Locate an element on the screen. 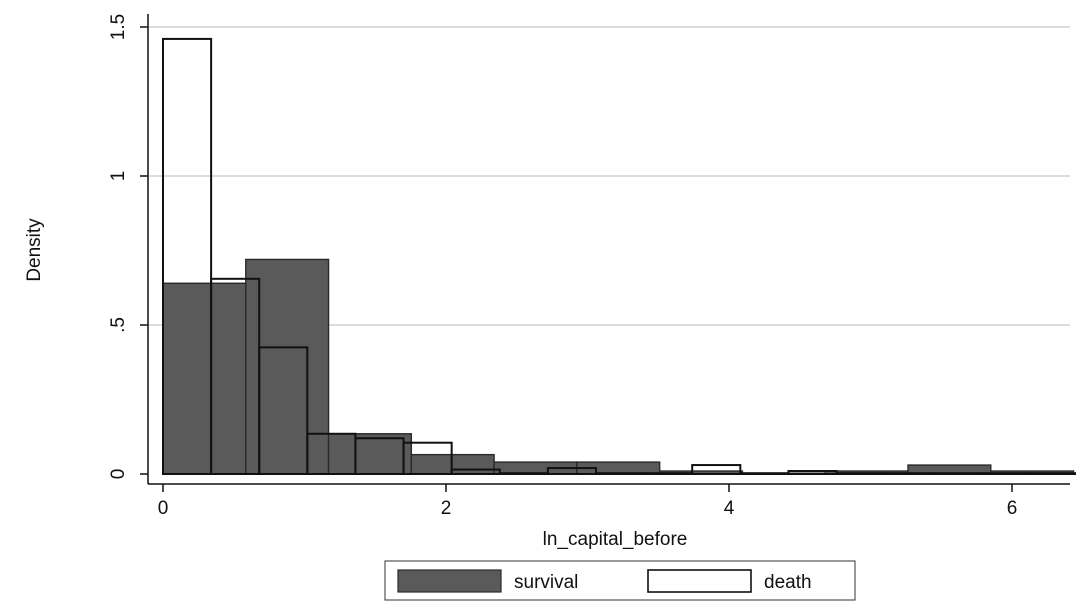 This screenshot has height=607, width=1076. y-tick-label-2: 1 is located at coordinates (118, 176).